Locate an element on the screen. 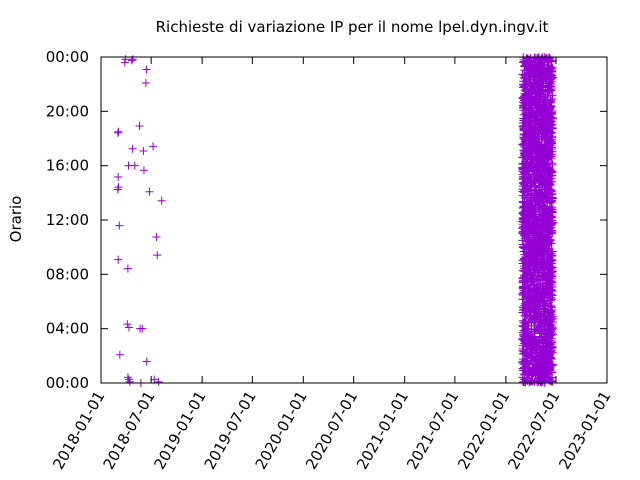  data-points is located at coordinates (139, 221).